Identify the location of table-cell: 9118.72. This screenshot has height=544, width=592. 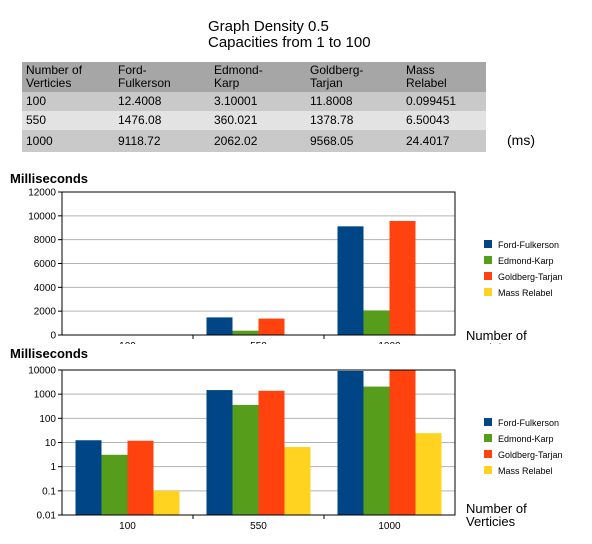
(162, 141).